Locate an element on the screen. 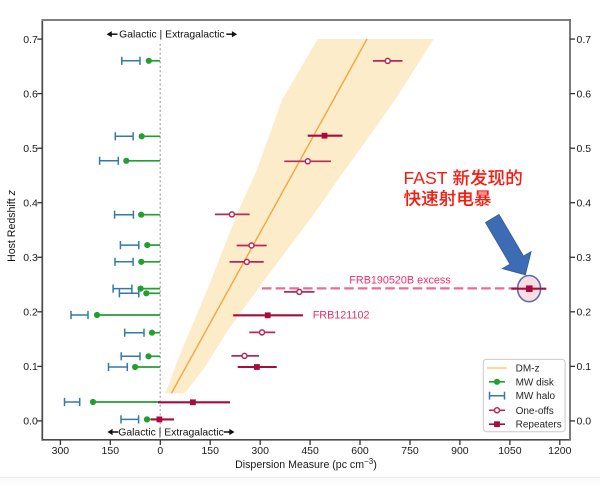 This screenshot has width=600, height=489. svg-text: 0 is located at coordinates (160, 451).